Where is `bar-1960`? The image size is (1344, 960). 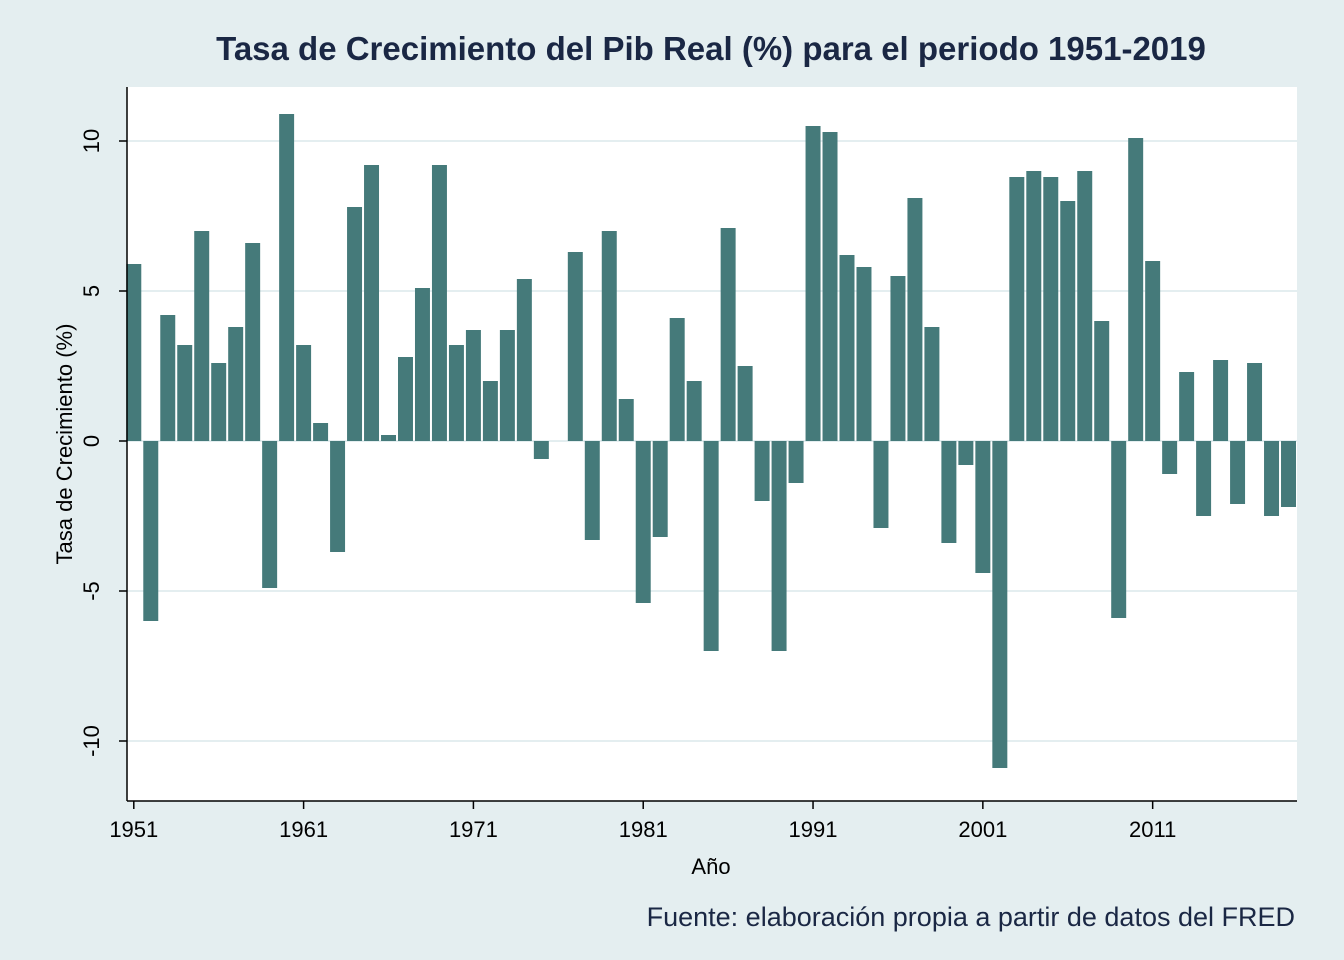
bar-1960 is located at coordinates (287, 277).